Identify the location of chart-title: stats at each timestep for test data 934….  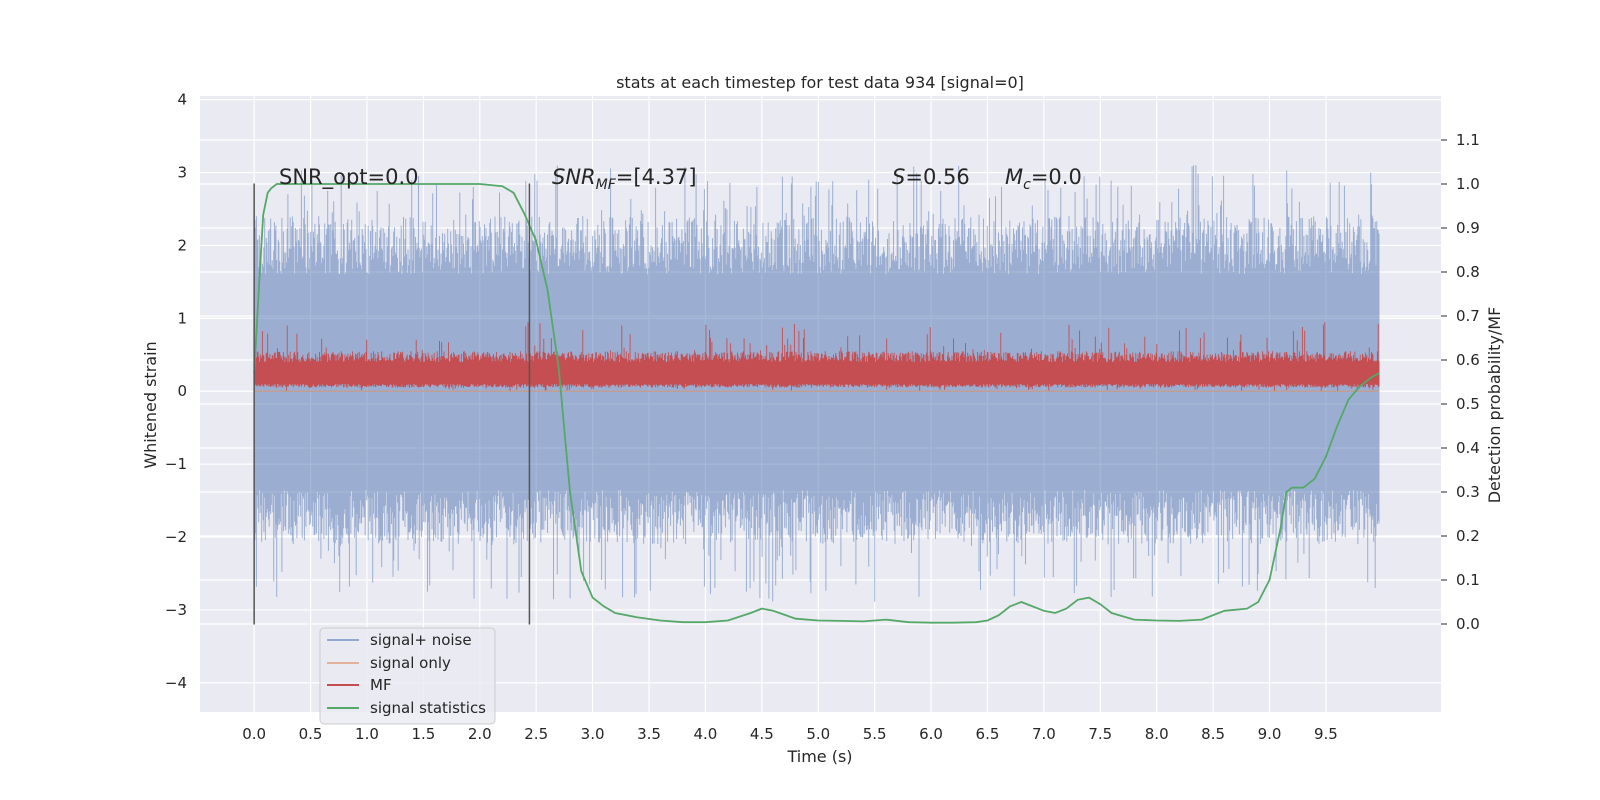
(820, 82).